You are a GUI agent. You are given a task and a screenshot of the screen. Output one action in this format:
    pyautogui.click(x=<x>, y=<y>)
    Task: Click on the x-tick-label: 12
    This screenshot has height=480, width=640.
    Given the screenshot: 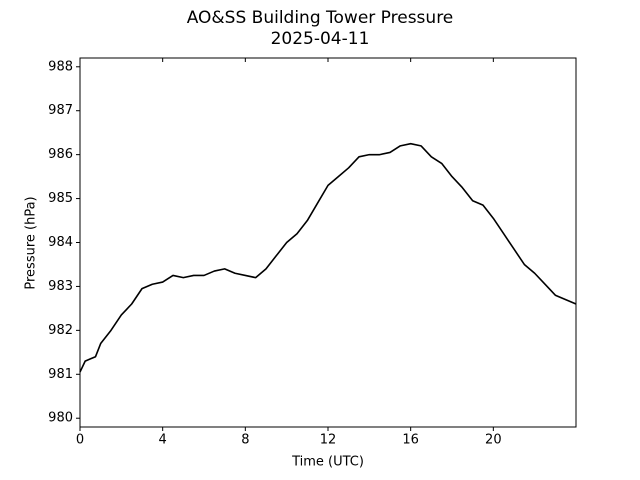 What is the action you would take?
    pyautogui.click(x=328, y=440)
    